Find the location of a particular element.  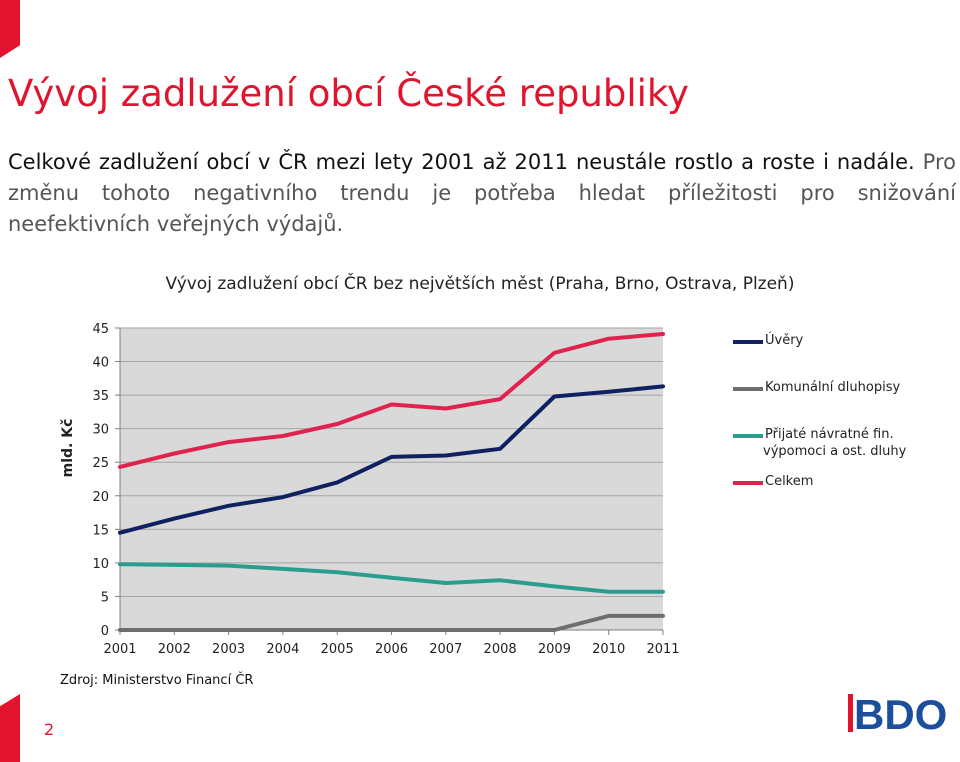

x-tick-label-2010: 2010 is located at coordinates (608, 649).